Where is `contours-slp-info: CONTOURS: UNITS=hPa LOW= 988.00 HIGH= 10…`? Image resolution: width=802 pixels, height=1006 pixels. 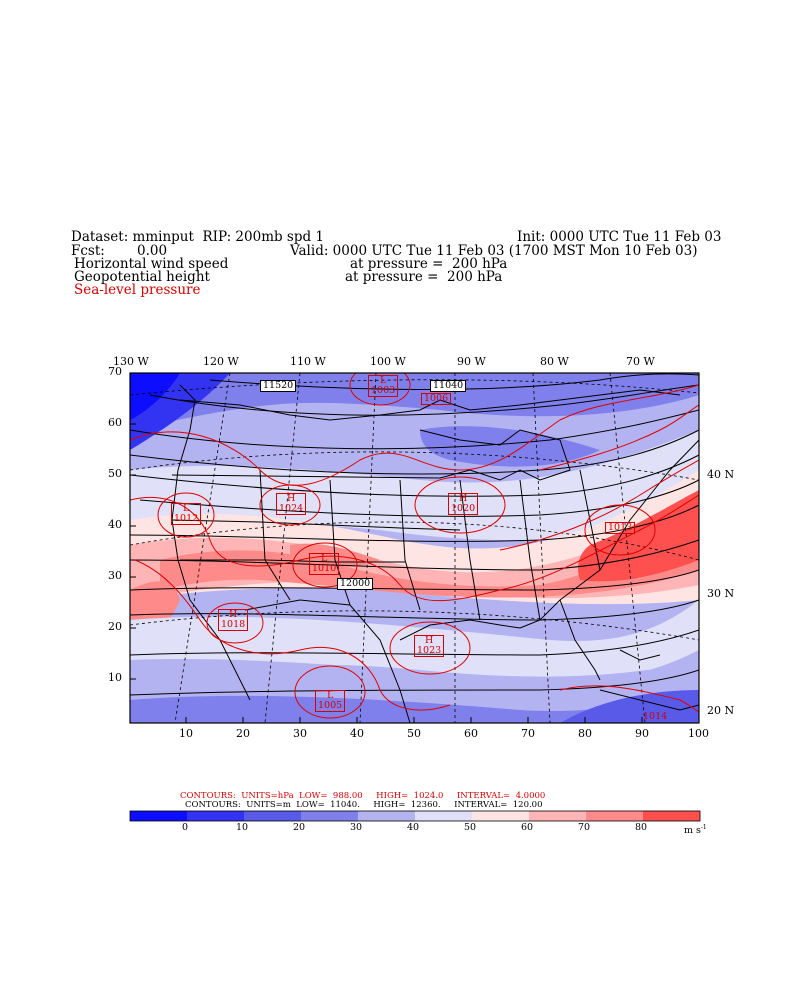 contours-slp-info: CONTOURS: UNITS=hPa LOW= 988.00 HIGH= 10… is located at coordinates (363, 796).